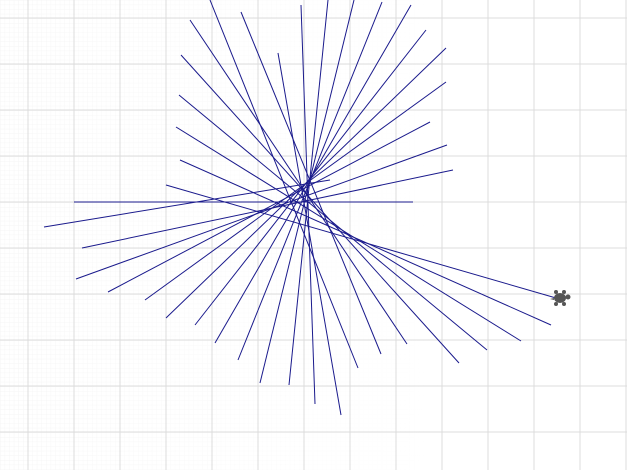 This screenshot has height=470, width=627. What do you see at coordinates (560, 298) in the screenshot?
I see `turtle` at bounding box center [560, 298].